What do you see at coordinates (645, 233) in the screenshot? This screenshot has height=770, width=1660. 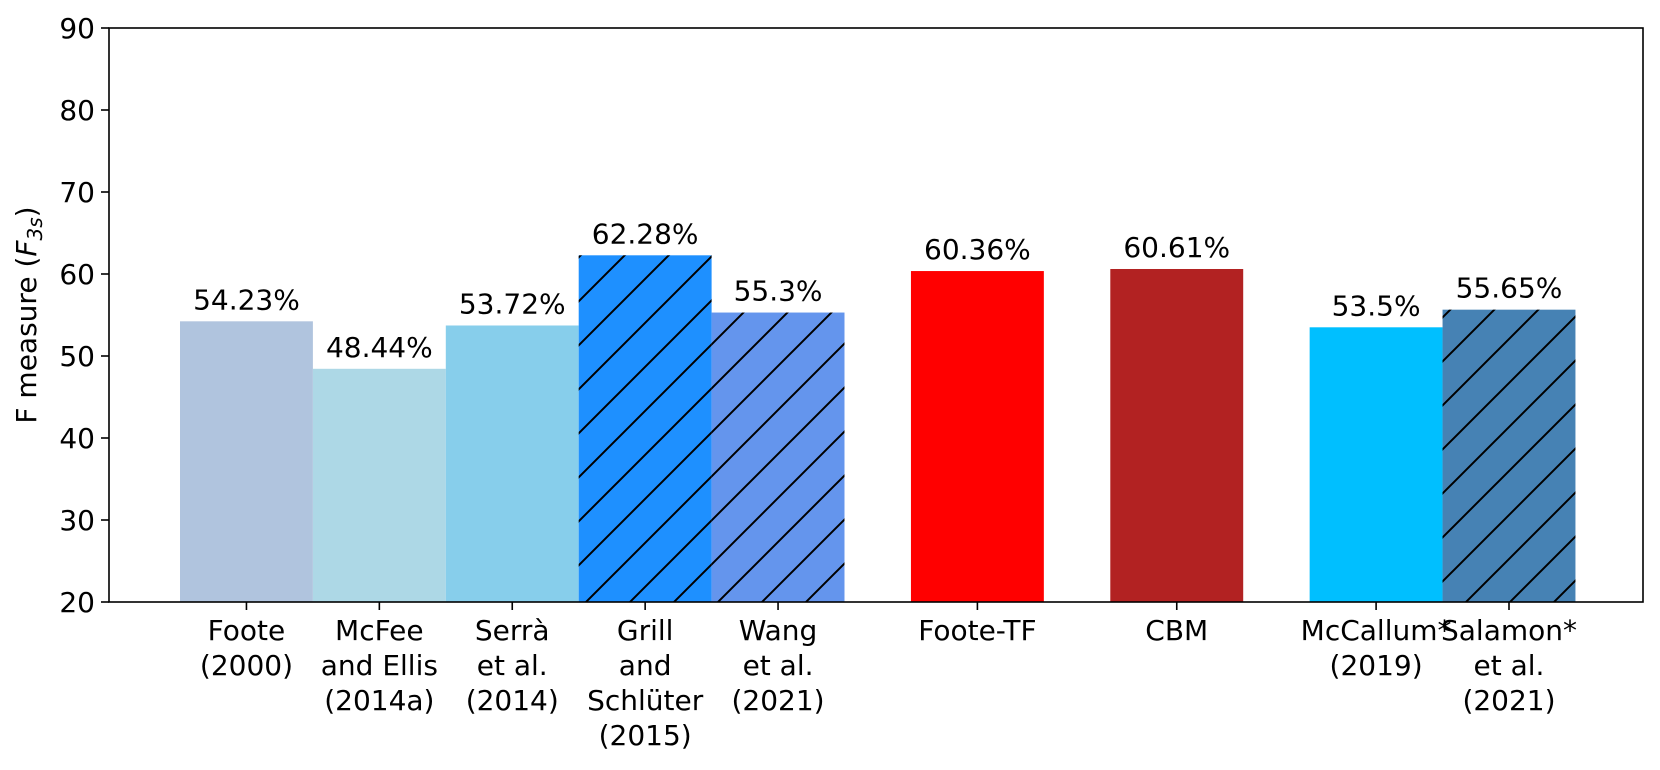 I see `value-label: 62.28%` at bounding box center [645, 233].